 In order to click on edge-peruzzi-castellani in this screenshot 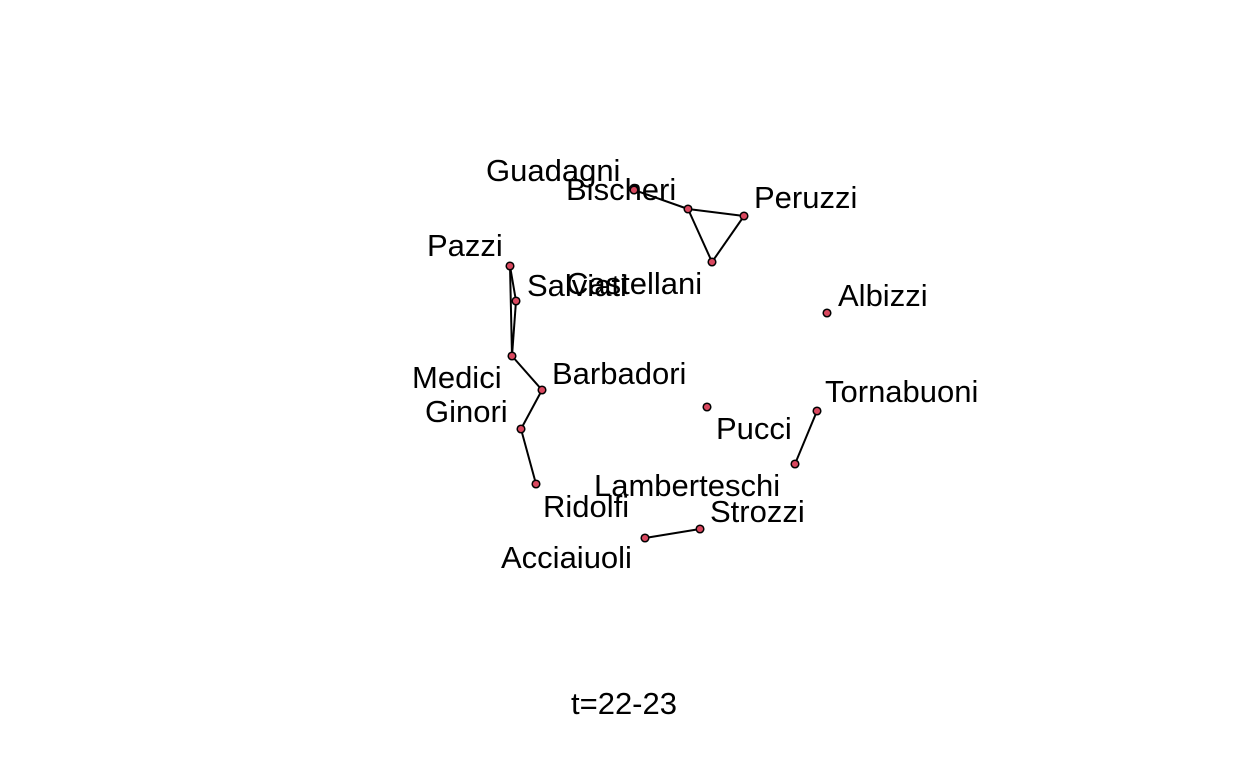, I will do `click(728, 239)`.